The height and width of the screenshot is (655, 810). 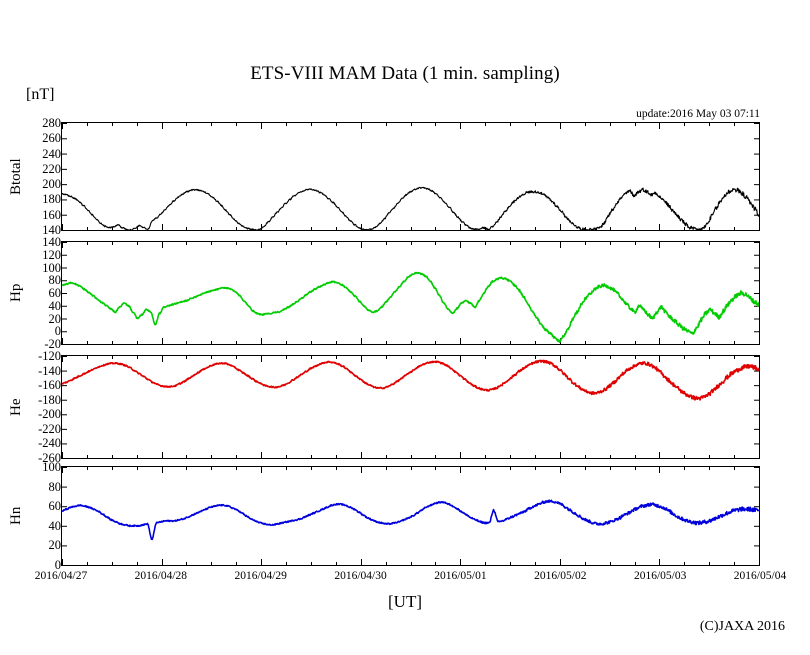 I want to click on copyright-notice: (C)JAXA 2016, so click(x=742, y=626).